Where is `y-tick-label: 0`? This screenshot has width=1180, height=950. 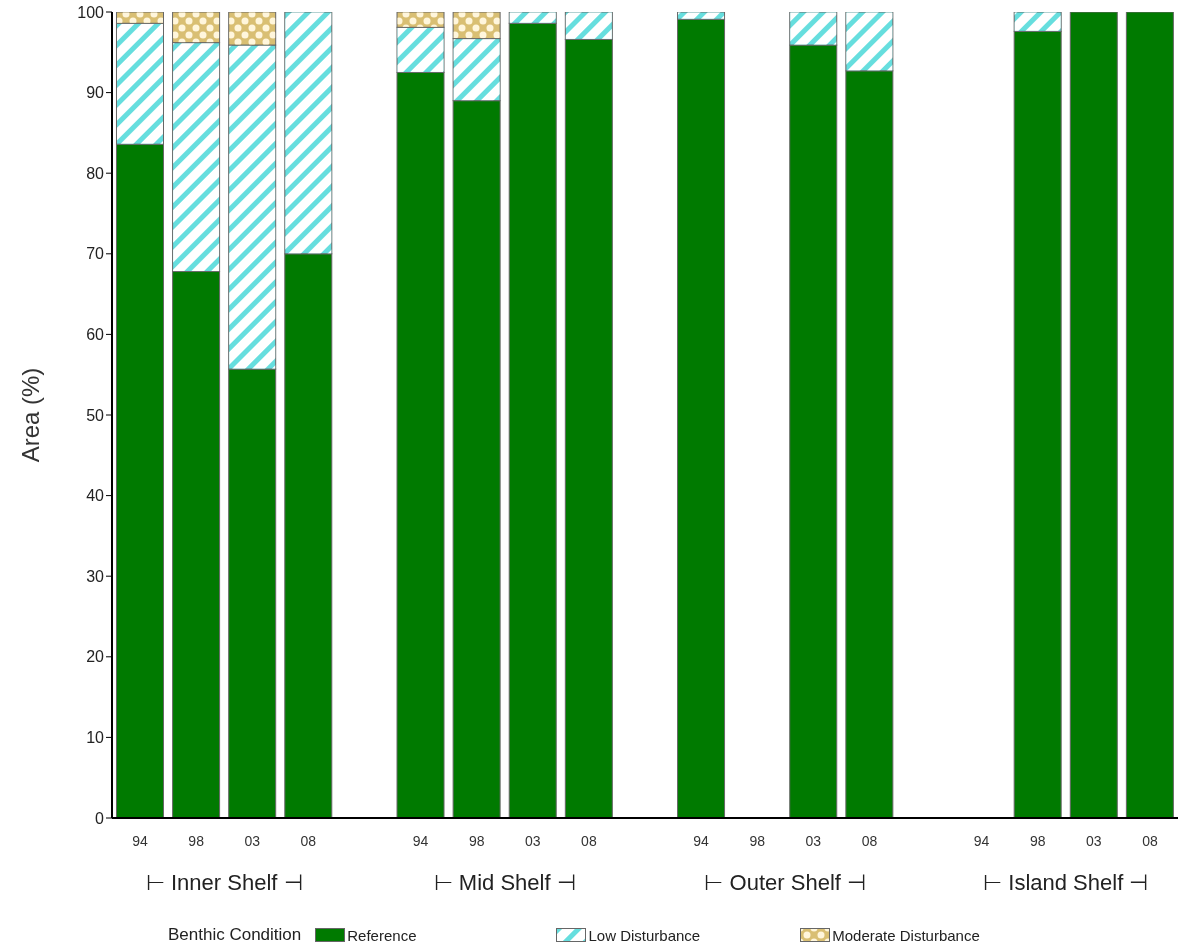
y-tick-label: 0 is located at coordinates (100, 818).